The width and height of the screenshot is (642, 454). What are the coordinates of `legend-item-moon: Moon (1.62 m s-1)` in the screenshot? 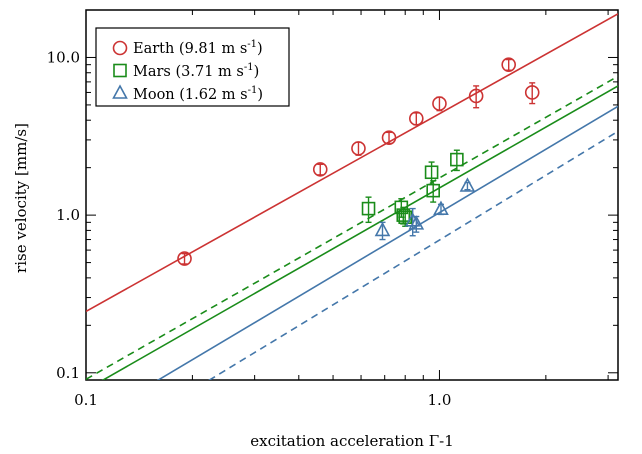 It's located at (187, 93).